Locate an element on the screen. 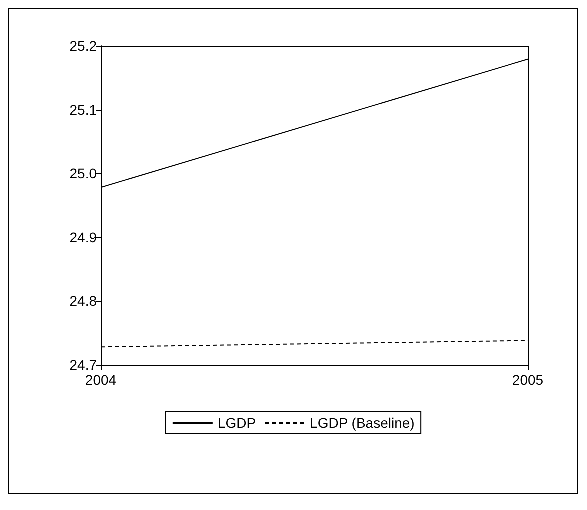 The height and width of the screenshot is (510, 587). y-tick-label: 24.8 is located at coordinates (84, 301).